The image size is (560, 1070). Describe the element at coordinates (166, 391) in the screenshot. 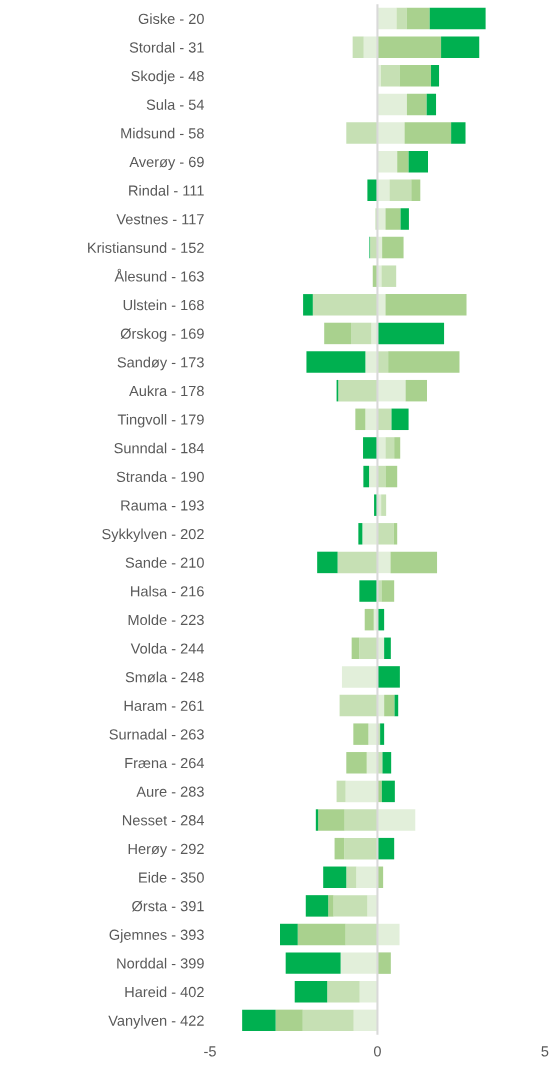

I see `y-tick-label: Aukra - 178` at that location.